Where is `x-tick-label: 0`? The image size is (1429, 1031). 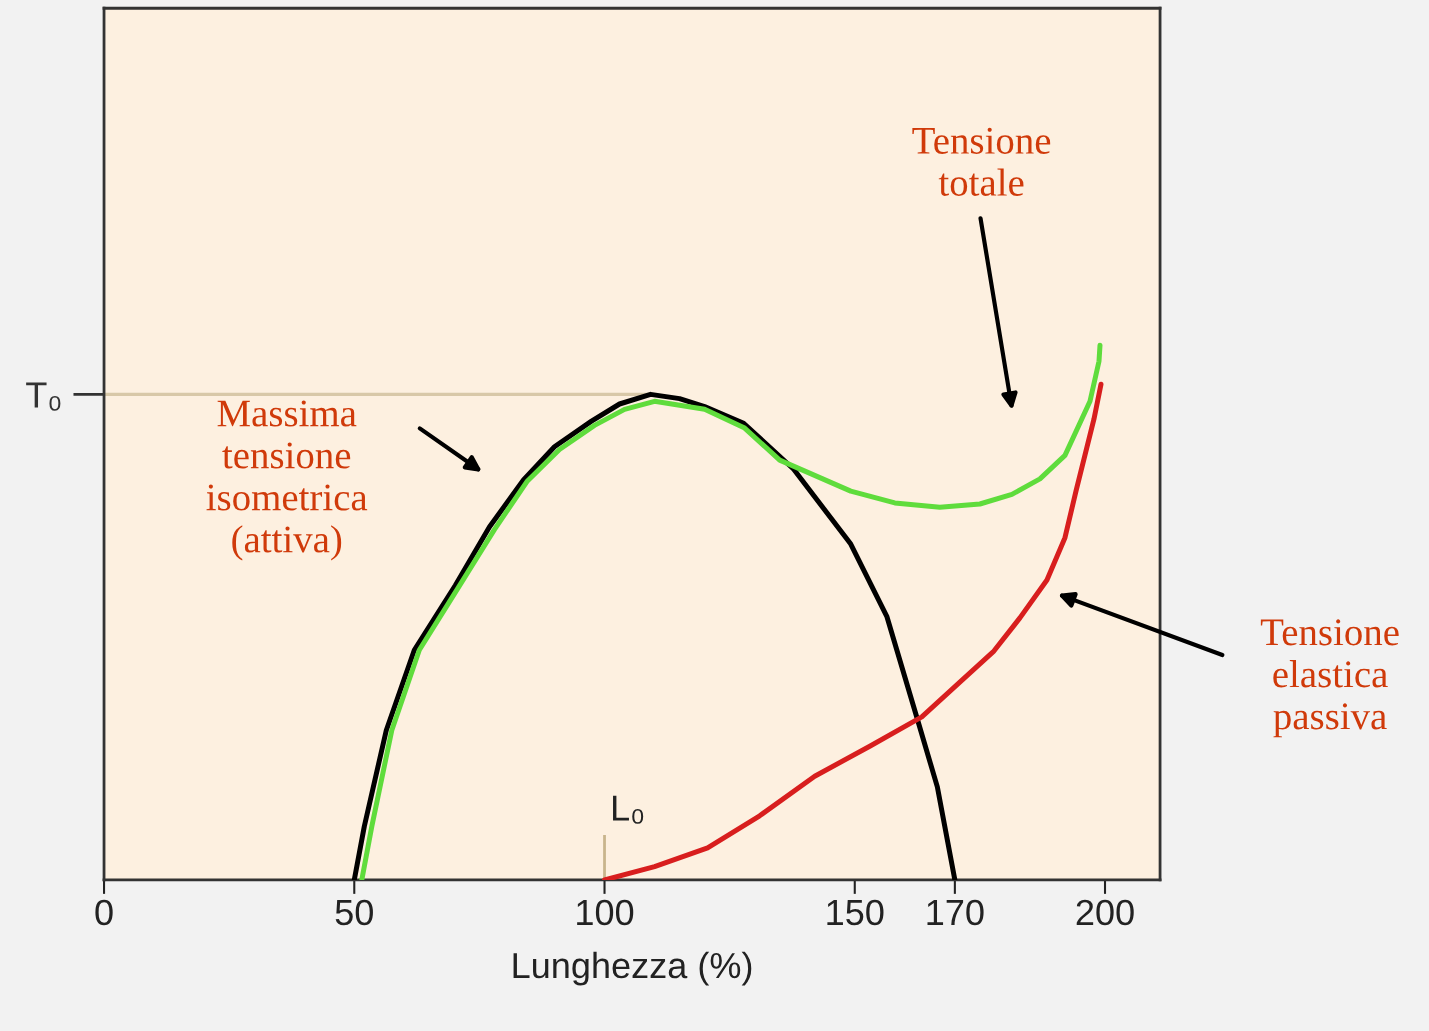 x-tick-label: 0 is located at coordinates (104, 912).